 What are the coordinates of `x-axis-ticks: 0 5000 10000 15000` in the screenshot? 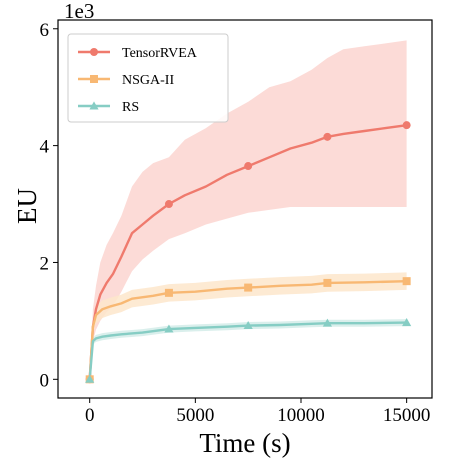 It's located at (257, 412).